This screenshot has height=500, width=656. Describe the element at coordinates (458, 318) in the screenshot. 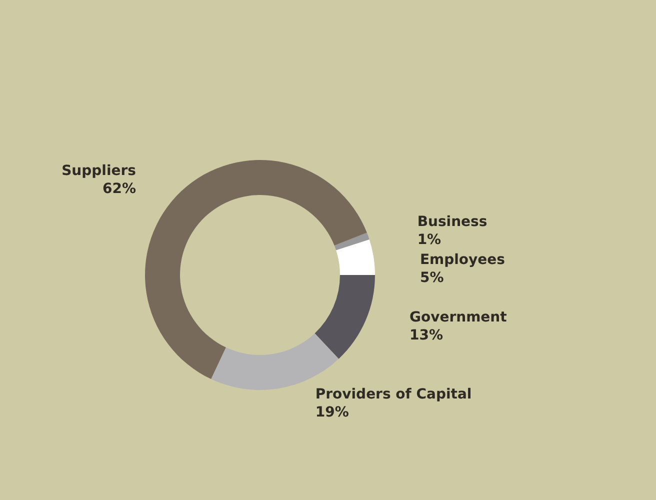

I see `slice-label: Government` at that location.